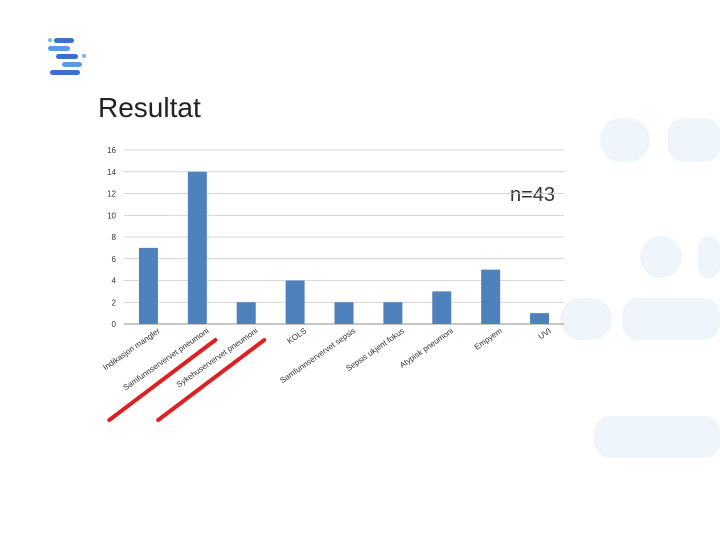 The image size is (720, 540). I want to click on y-tick-label: 8, so click(114, 237).